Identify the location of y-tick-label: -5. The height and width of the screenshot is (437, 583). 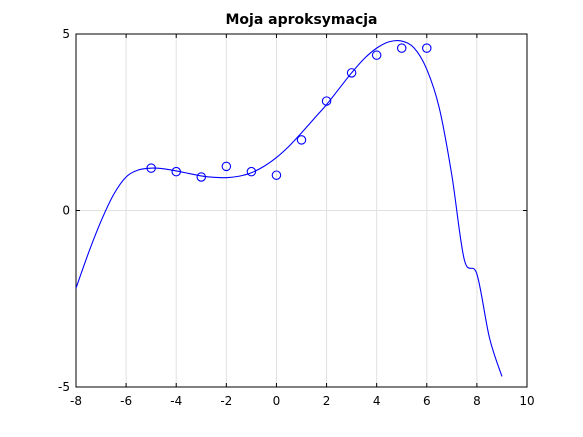
(64, 387).